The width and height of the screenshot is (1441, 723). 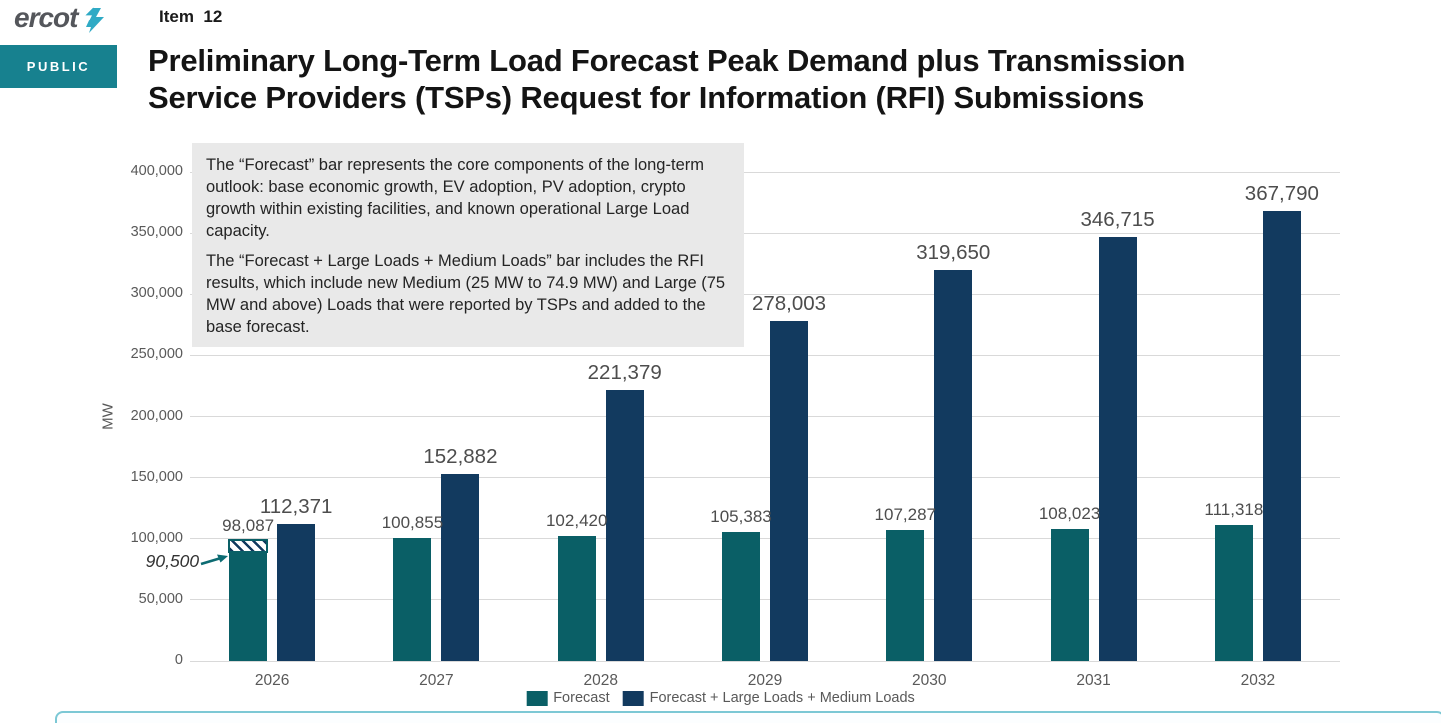 I want to click on item-number: Item 12, so click(x=191, y=16).